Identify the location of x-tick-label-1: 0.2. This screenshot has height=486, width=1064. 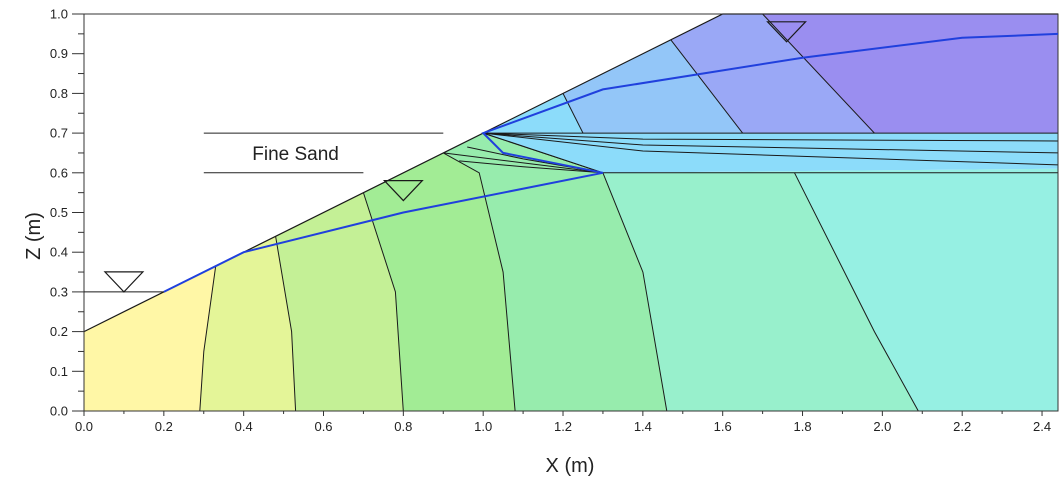
(164, 426).